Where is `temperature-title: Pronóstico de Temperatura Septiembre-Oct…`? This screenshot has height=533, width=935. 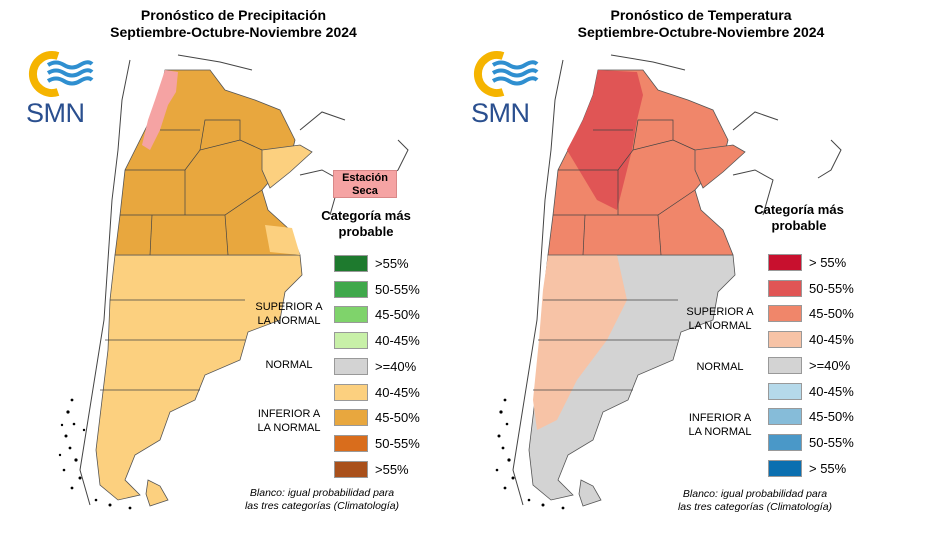
temperature-title: Pronóstico de Temperatura Septiembre-Oct… is located at coordinates (701, 24).